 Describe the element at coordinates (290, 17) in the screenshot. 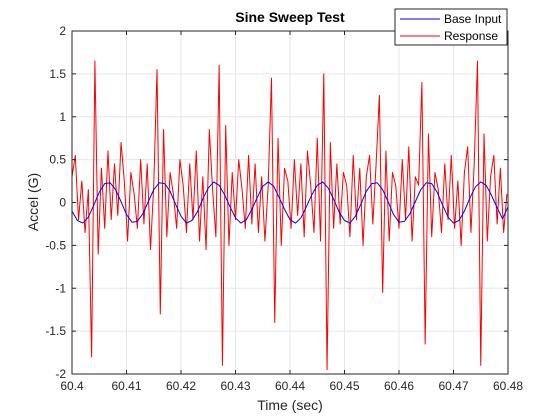

I see `chart-title: Sine Sweep Test` at that location.